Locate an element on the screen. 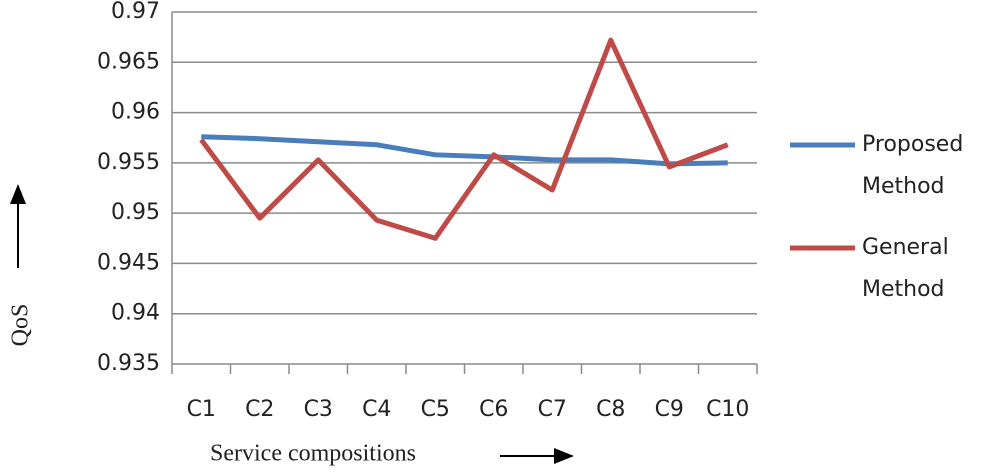 Image resolution: width=996 pixels, height=476 pixels. x-axis-title: Service compositions is located at coordinates (313, 454).